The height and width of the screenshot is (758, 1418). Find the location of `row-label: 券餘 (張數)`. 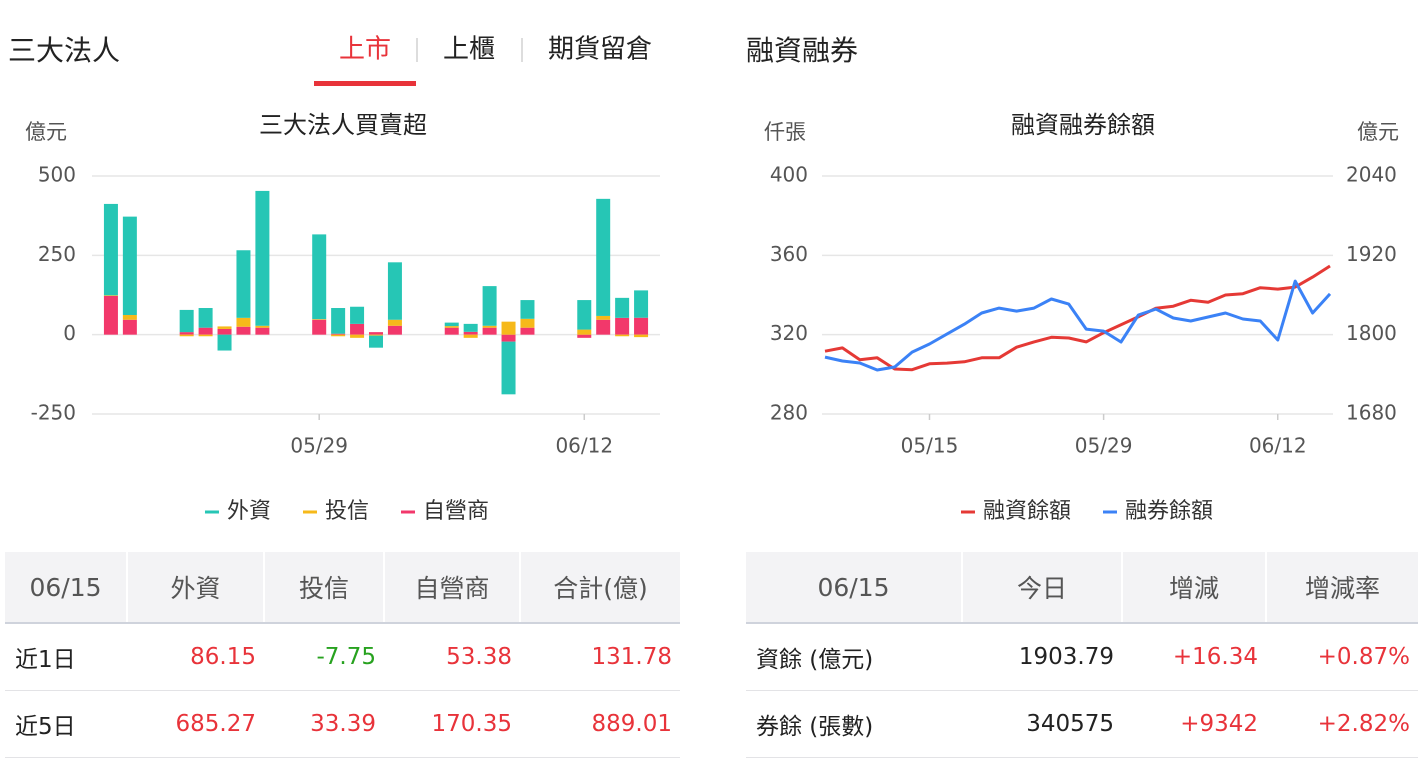

row-label: 券餘 (張數) is located at coordinates (854, 724).